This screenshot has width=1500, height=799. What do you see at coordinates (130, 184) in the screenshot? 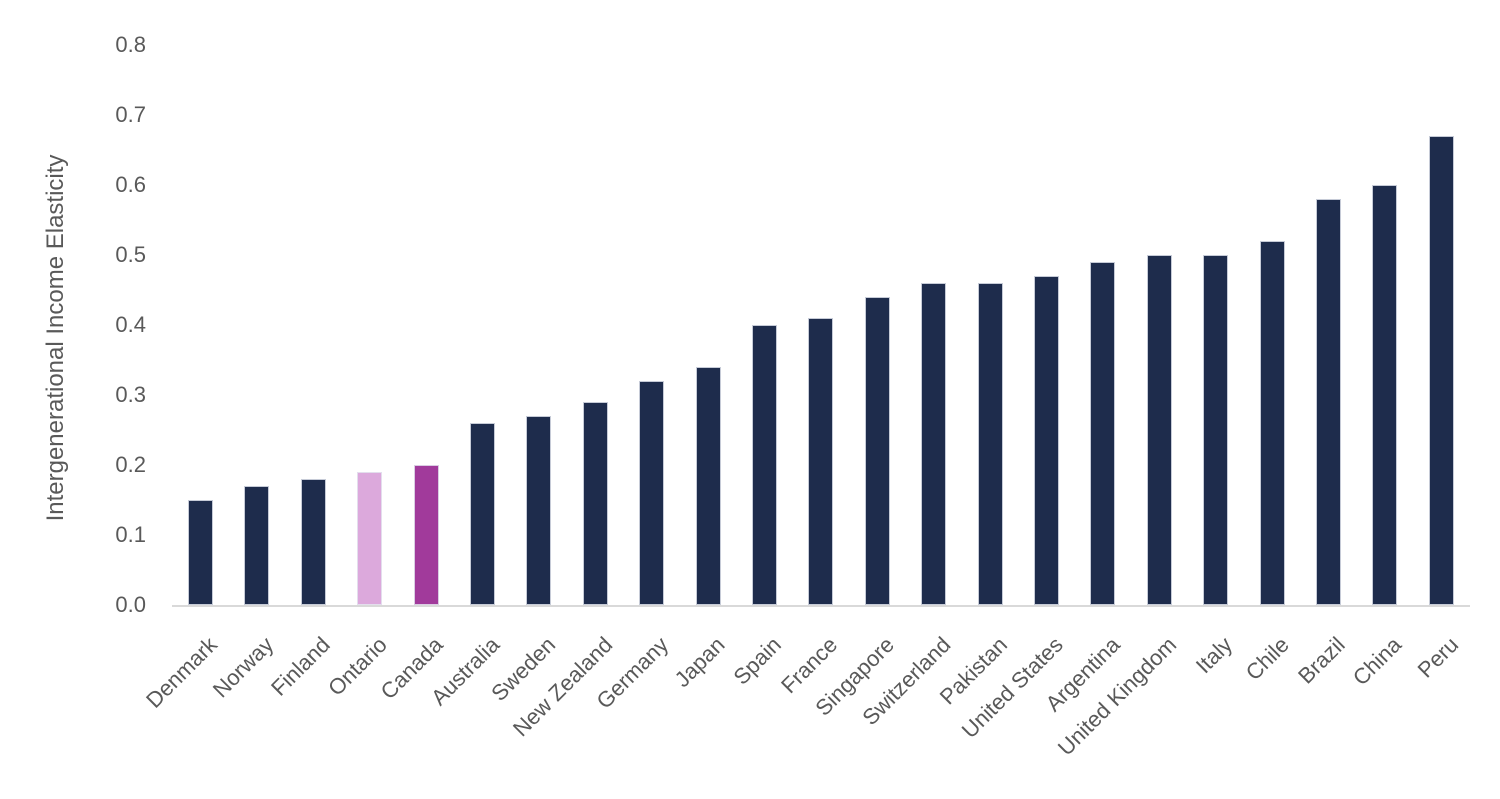
I see `y-tick-label-0.6: 0.6` at bounding box center [130, 184].